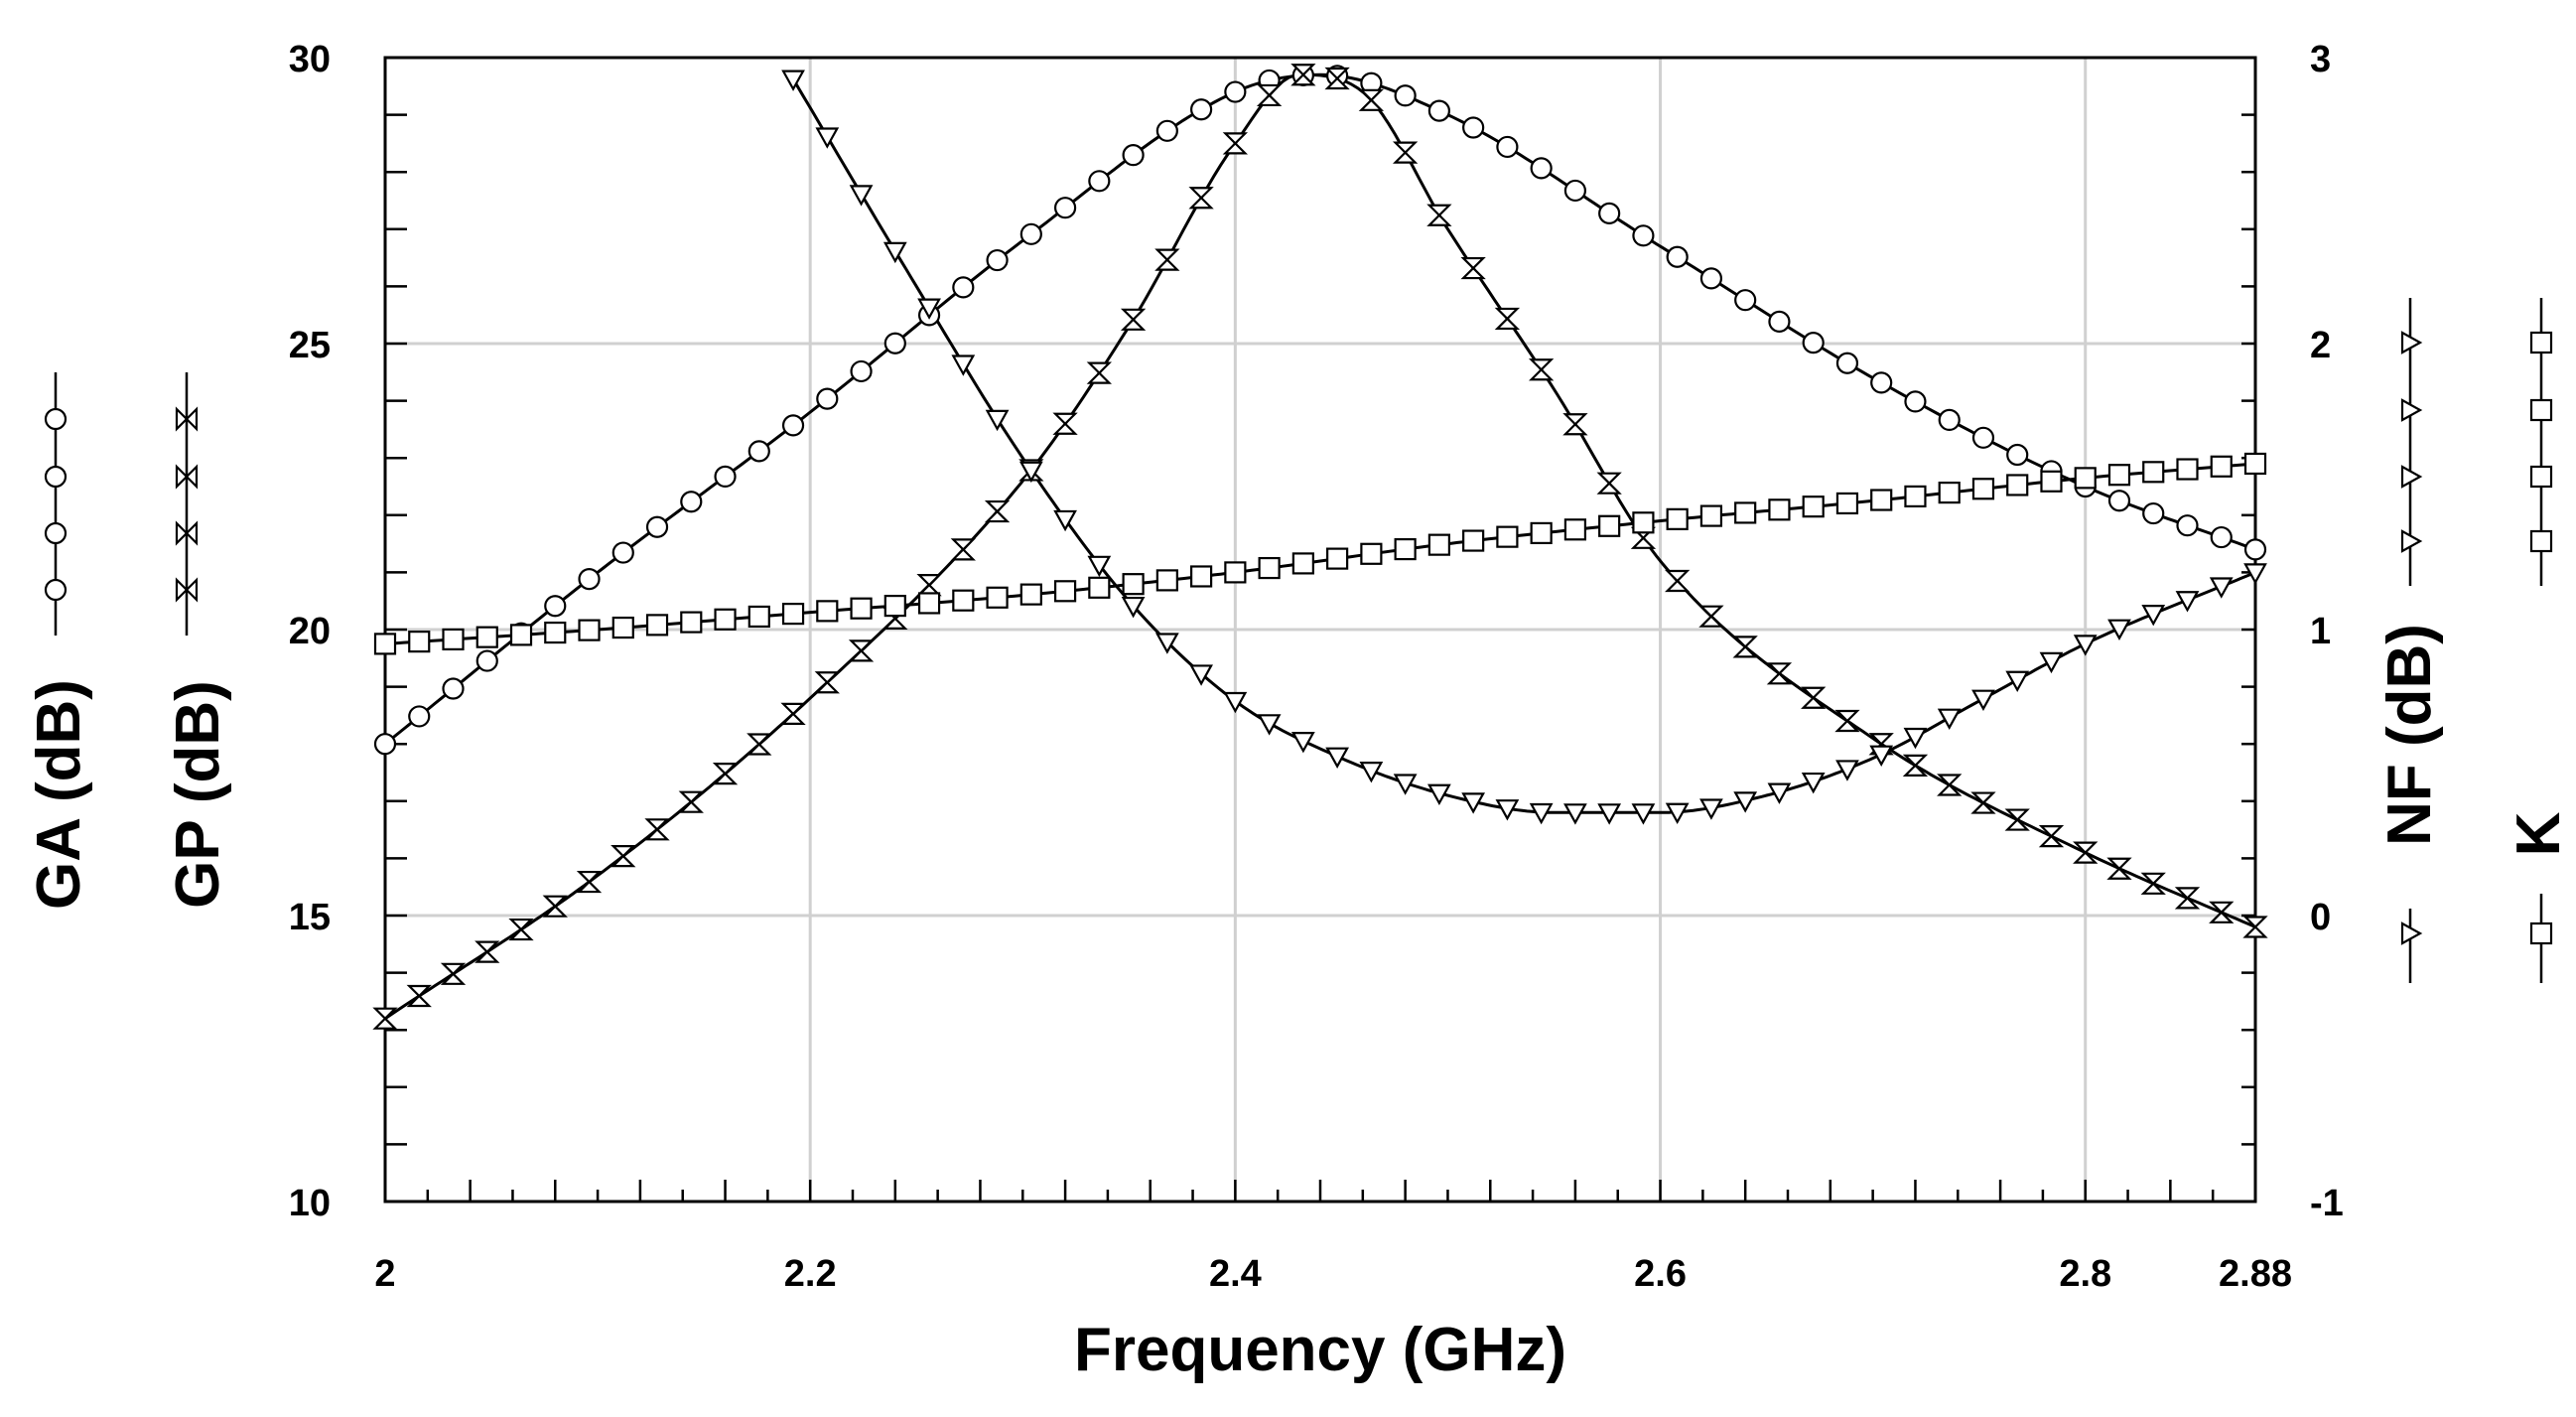 This screenshot has height=1417, width=2576. What do you see at coordinates (2085, 1274) in the screenshot?
I see `x-tick-label: 2.8` at bounding box center [2085, 1274].